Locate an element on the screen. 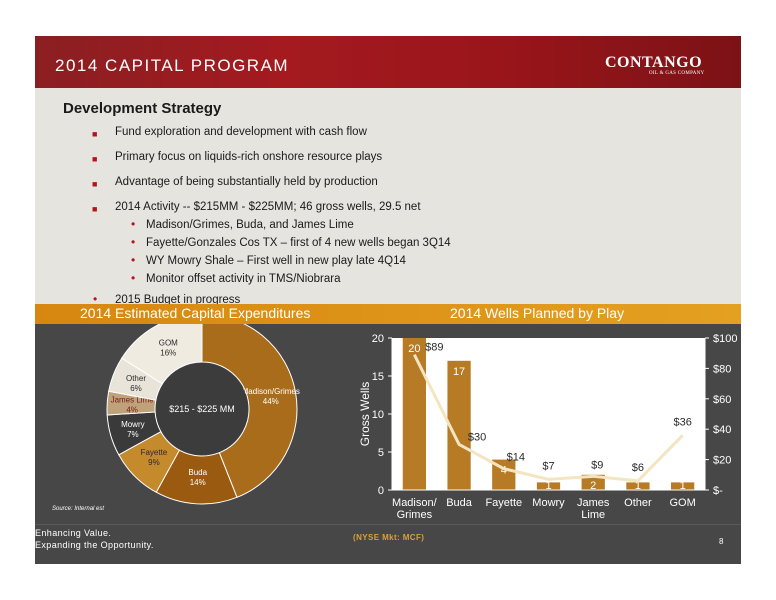 The width and height of the screenshot is (776, 600). section-title: Development Strategy is located at coordinates (142, 108).